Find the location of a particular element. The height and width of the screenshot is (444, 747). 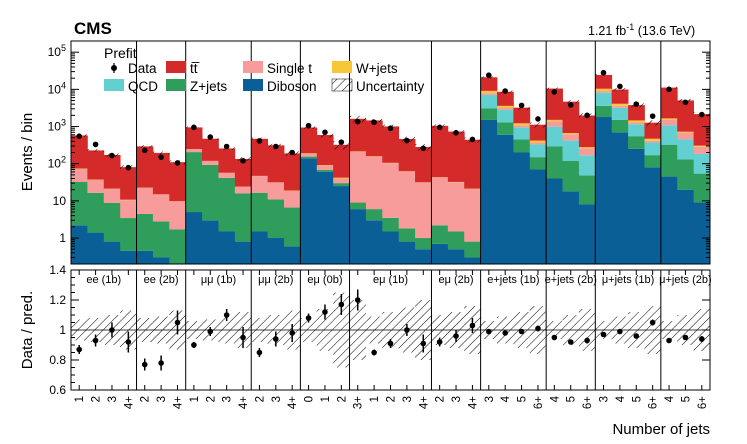

uncertainty-band is located at coordinates (538, 125).